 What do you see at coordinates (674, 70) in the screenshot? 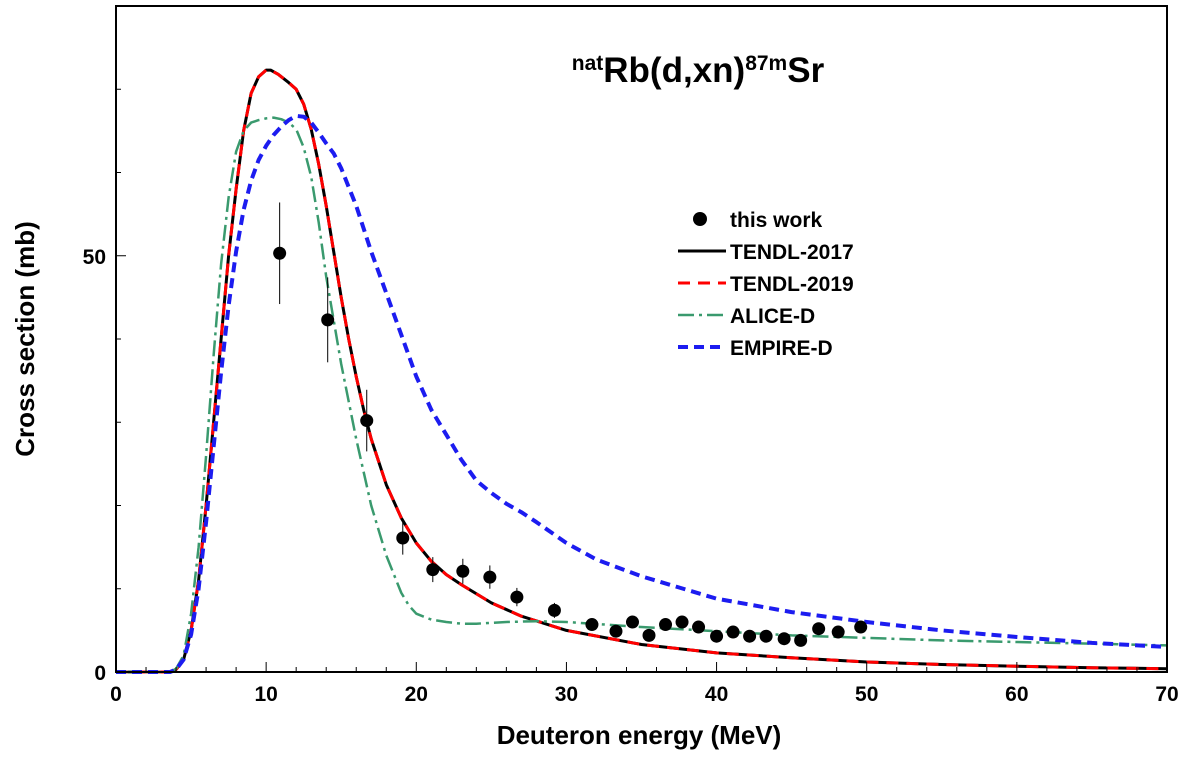
I see `chart-title-rb: Rb(d,xn)` at bounding box center [674, 70].